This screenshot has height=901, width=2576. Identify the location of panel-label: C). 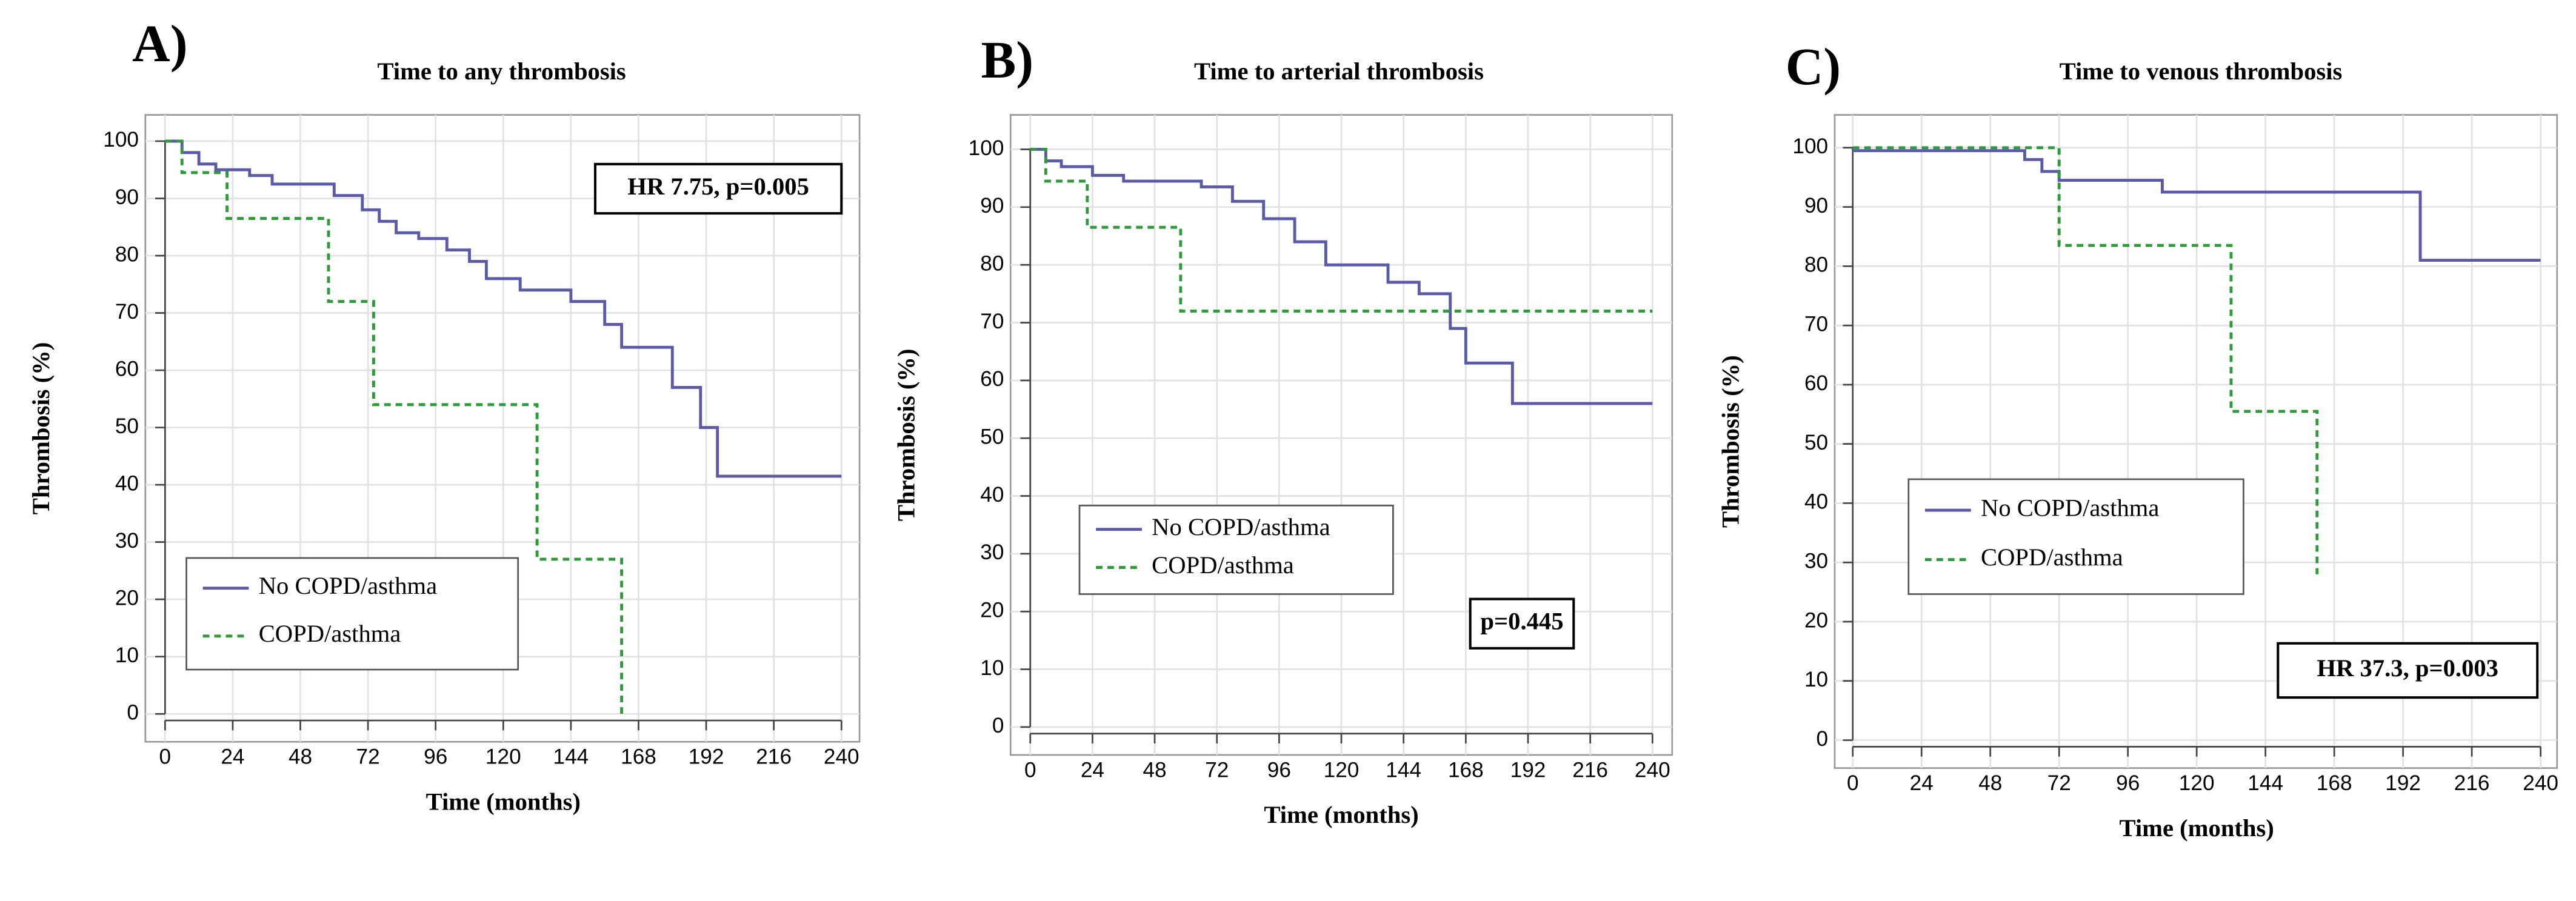
(1813, 67).